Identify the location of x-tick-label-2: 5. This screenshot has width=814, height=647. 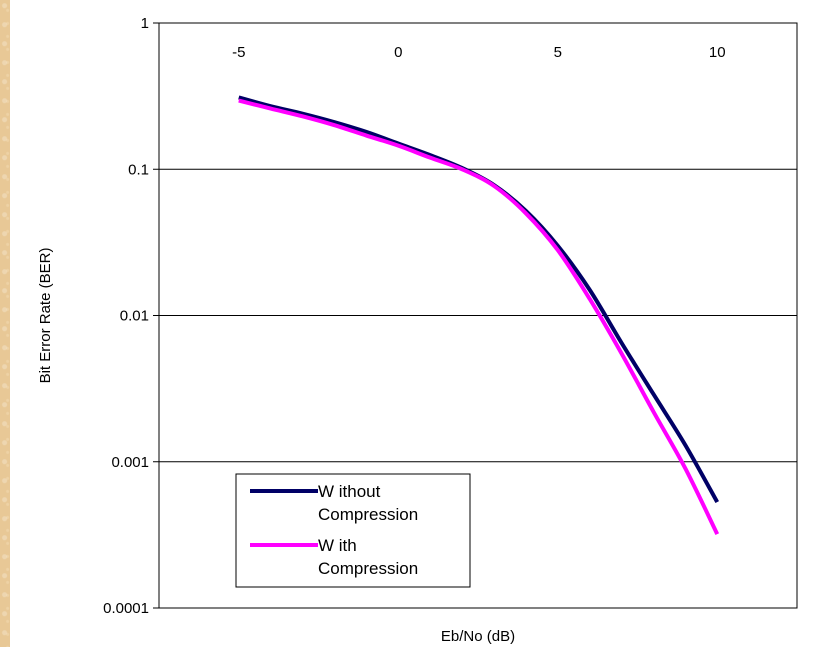
(558, 52).